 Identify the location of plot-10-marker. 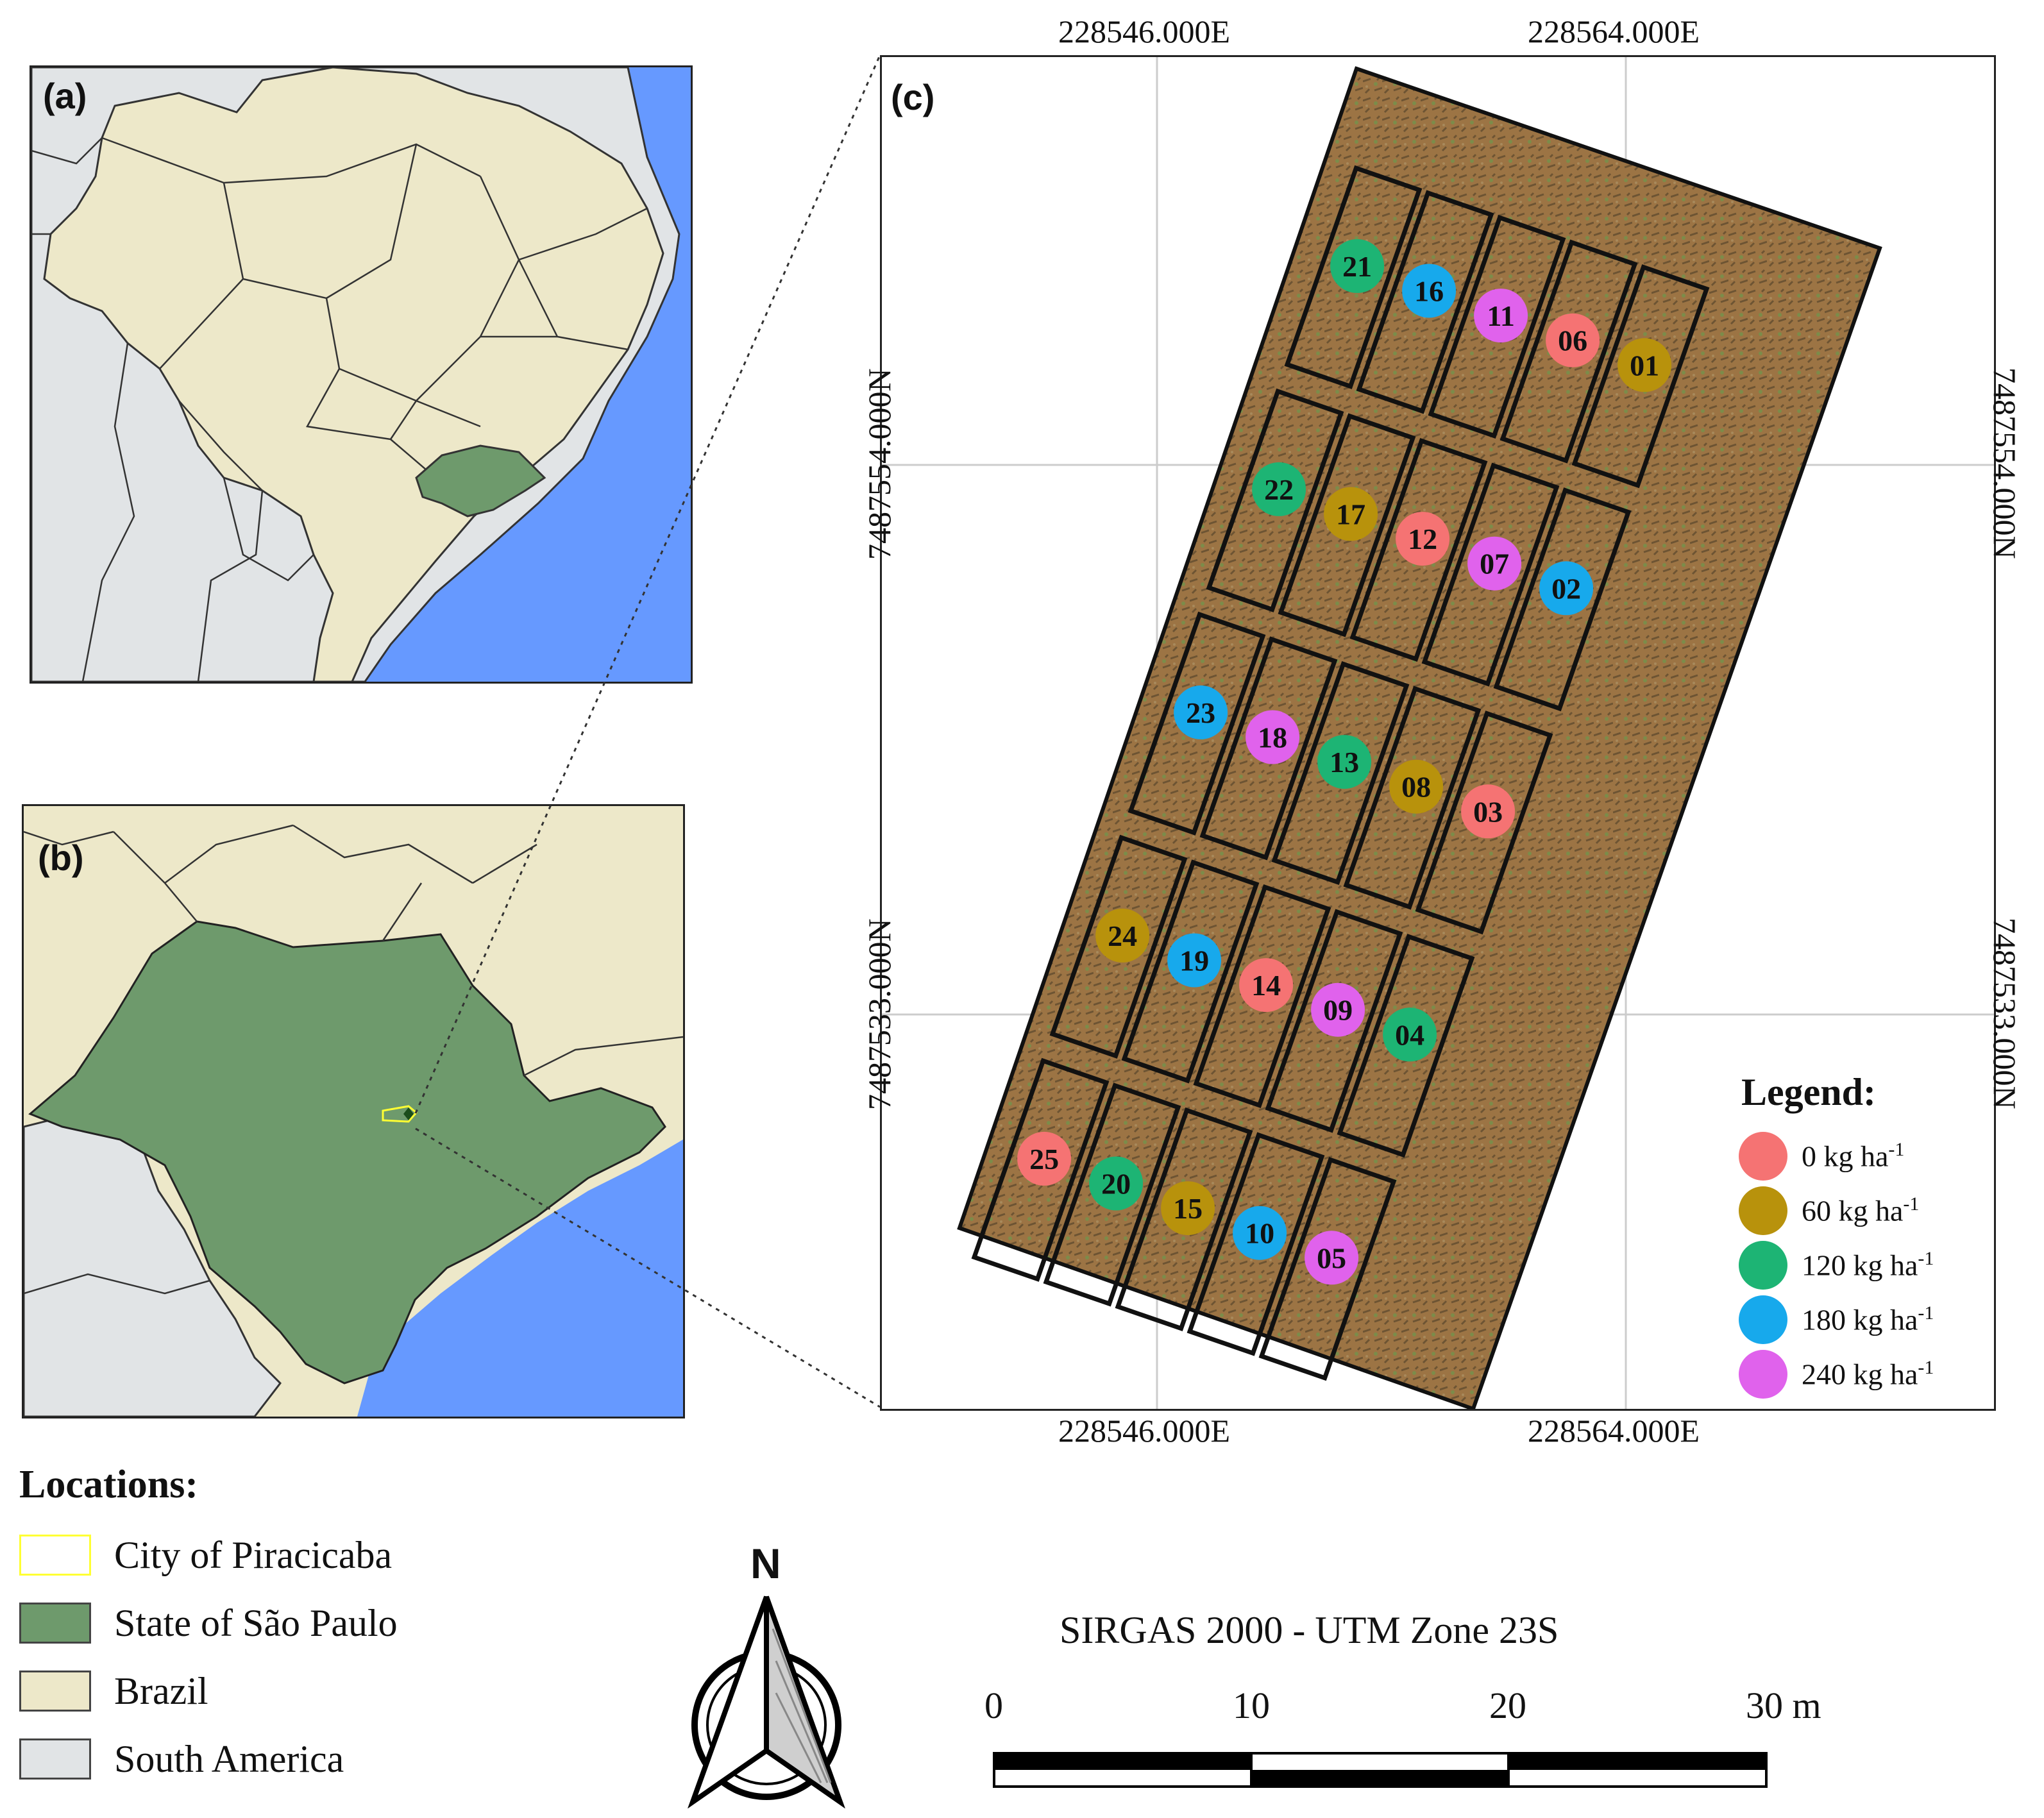
(1260, 1233).